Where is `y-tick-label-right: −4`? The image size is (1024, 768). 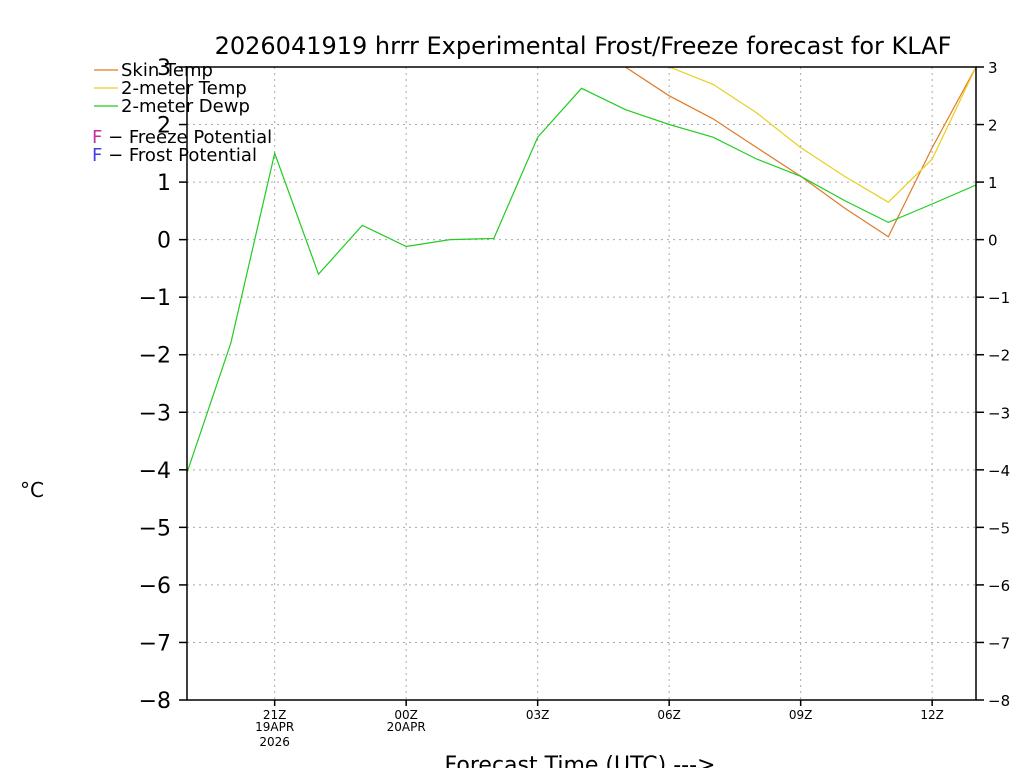
y-tick-label-right: −4 is located at coordinates (999, 471).